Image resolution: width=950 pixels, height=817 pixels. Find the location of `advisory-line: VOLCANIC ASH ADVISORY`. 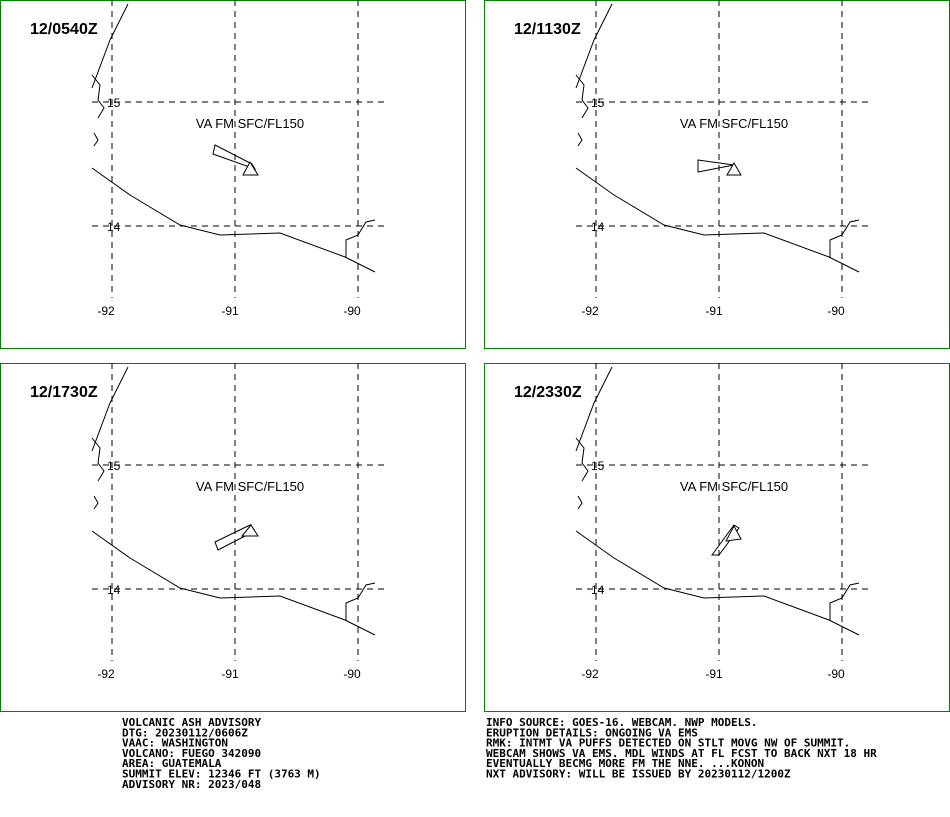

advisory-line: VOLCANIC ASH ADVISORY is located at coordinates (191, 722).